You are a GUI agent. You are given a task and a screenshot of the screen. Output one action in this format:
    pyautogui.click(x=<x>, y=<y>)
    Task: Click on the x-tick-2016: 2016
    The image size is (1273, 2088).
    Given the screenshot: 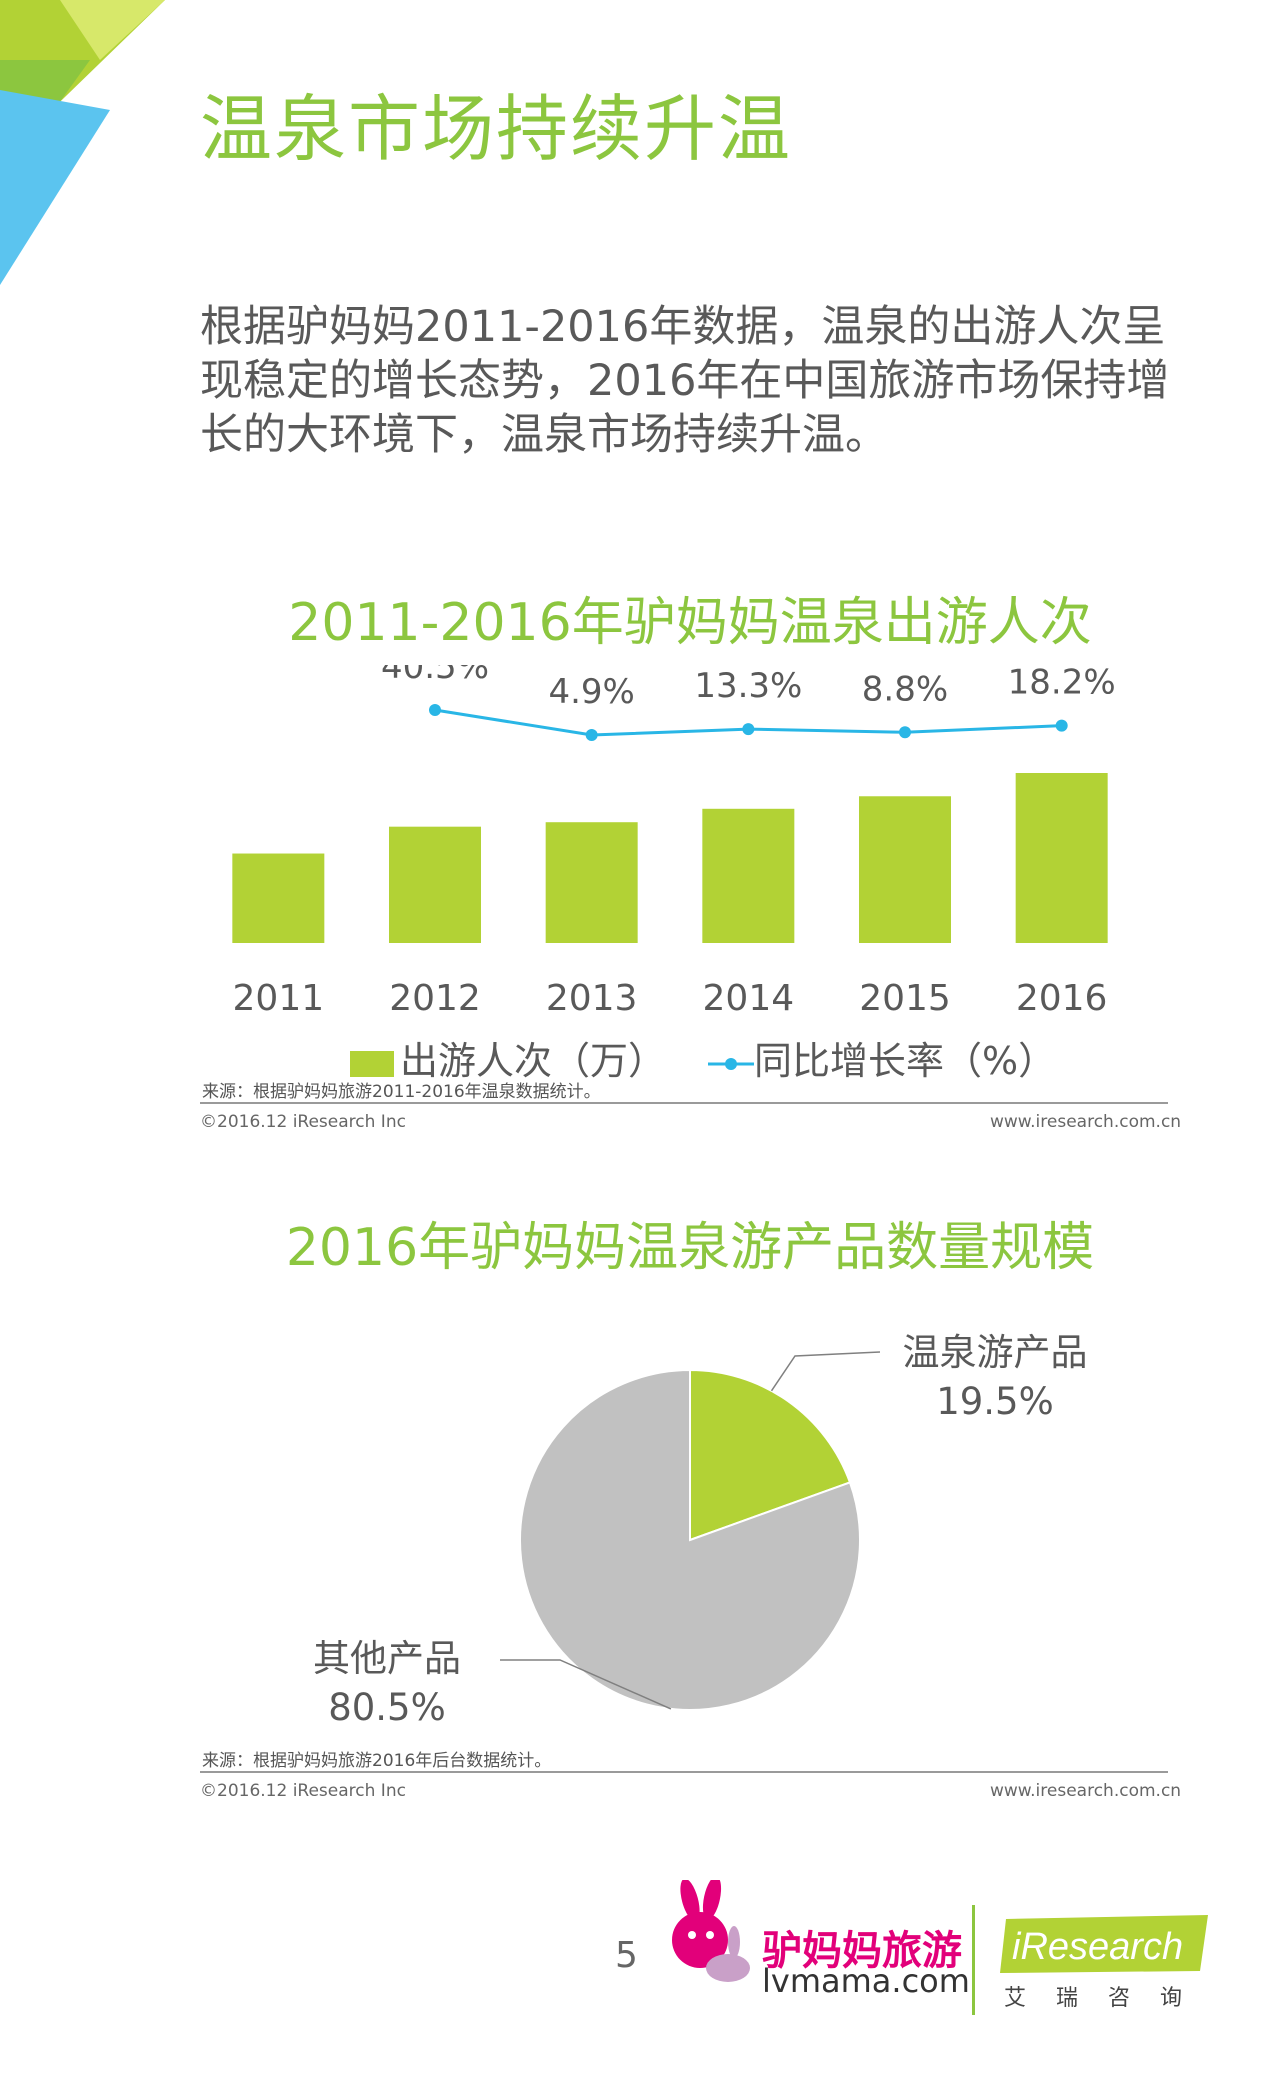 What is the action you would take?
    pyautogui.click(x=1062, y=998)
    